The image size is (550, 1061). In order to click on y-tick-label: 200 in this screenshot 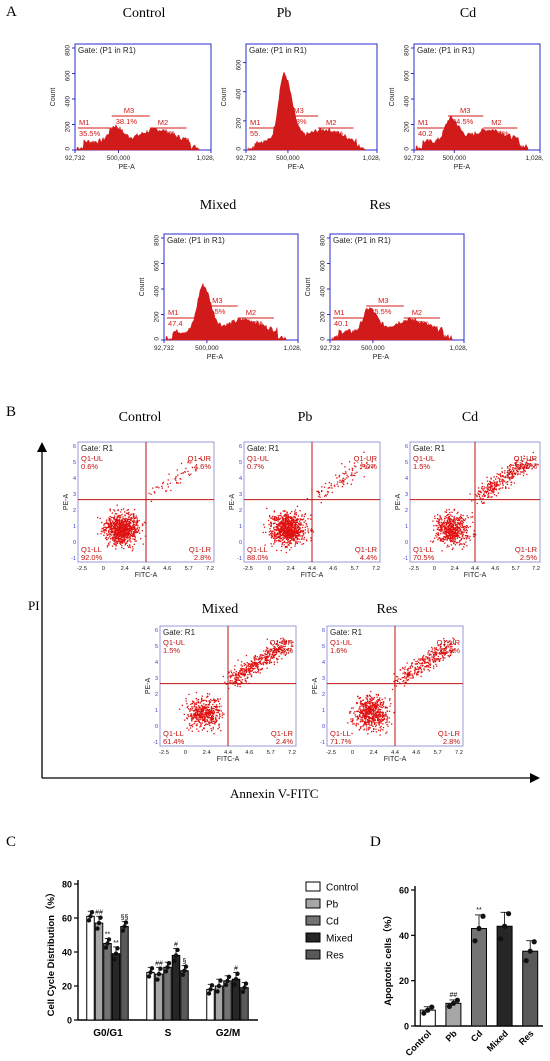, I will do `click(68, 126)`.